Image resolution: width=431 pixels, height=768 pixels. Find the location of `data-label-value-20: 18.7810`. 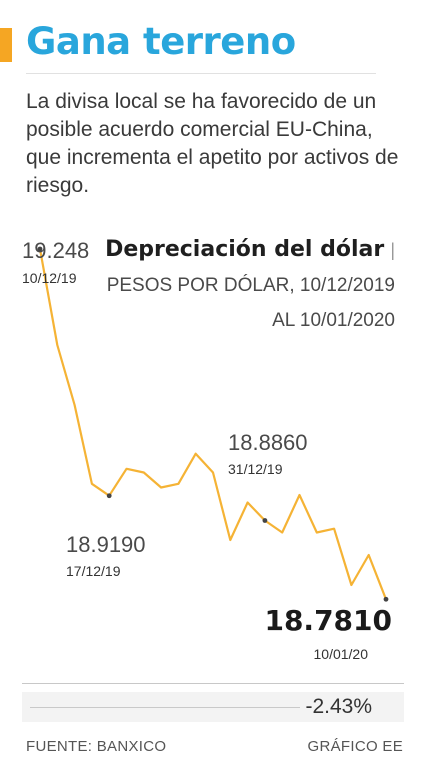

data-label-value-20: 18.7810 is located at coordinates (328, 620).